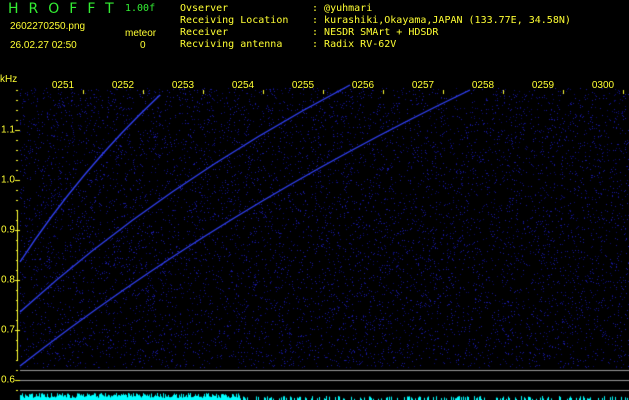 This screenshot has width=629, height=400. Describe the element at coordinates (288, 44) in the screenshot. I see `info-row: Recviving antenna: Radix RV-62V` at that location.